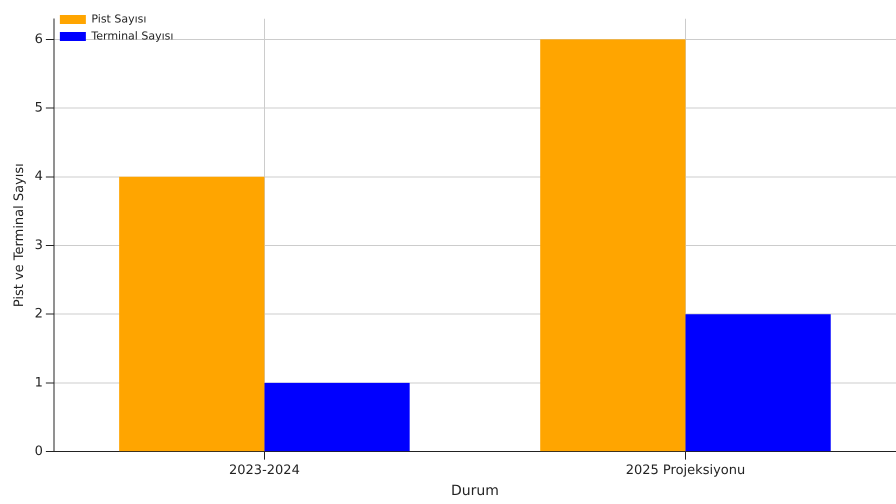  I want to click on y-tick-label: 2, so click(38, 314).